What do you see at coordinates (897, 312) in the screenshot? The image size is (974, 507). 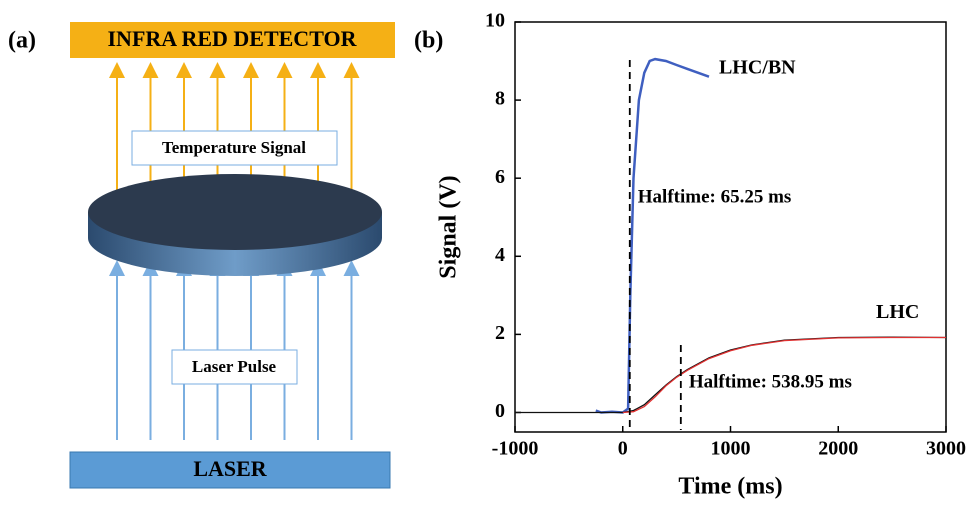 I see `series-label: LHC` at bounding box center [897, 312].